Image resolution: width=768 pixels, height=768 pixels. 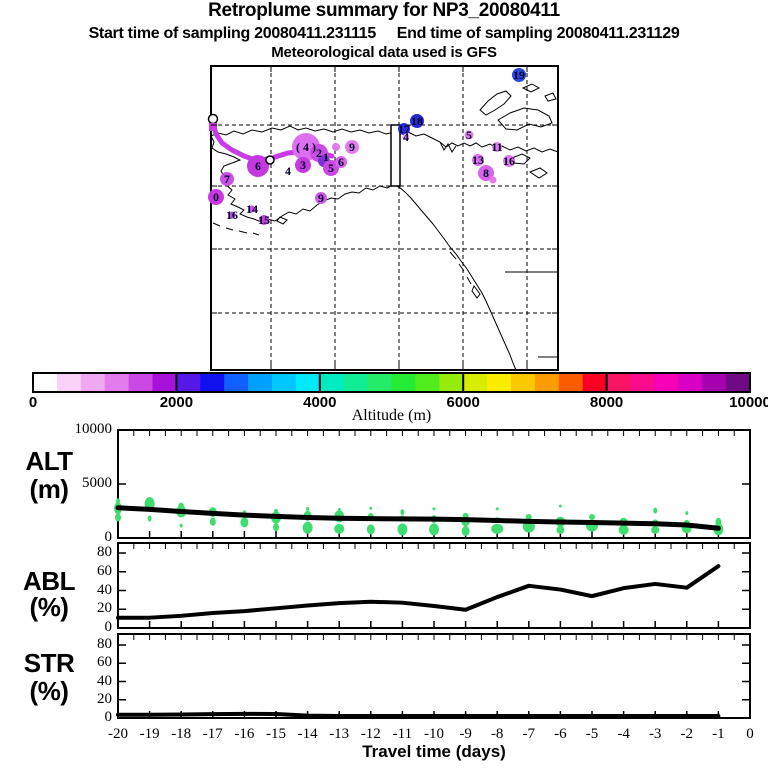 I want to click on alt-data-line, so click(x=418, y=518).